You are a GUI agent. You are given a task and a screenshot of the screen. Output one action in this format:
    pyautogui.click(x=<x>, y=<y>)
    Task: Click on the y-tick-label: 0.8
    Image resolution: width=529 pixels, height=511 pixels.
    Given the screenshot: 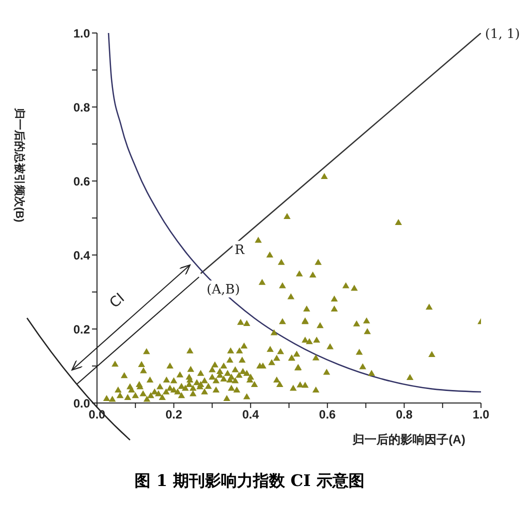 What is the action you would take?
    pyautogui.click(x=81, y=107)
    